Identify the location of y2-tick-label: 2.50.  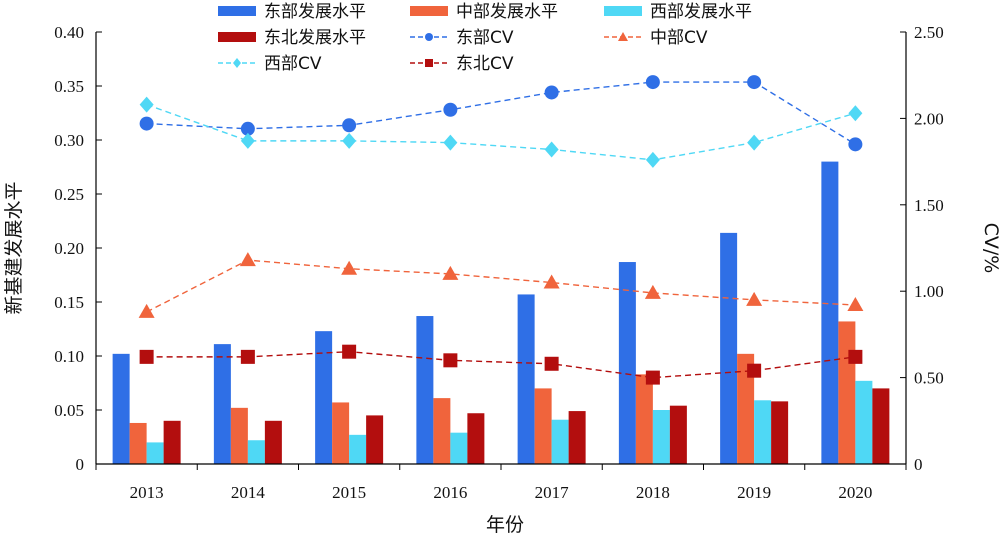
(929, 32).